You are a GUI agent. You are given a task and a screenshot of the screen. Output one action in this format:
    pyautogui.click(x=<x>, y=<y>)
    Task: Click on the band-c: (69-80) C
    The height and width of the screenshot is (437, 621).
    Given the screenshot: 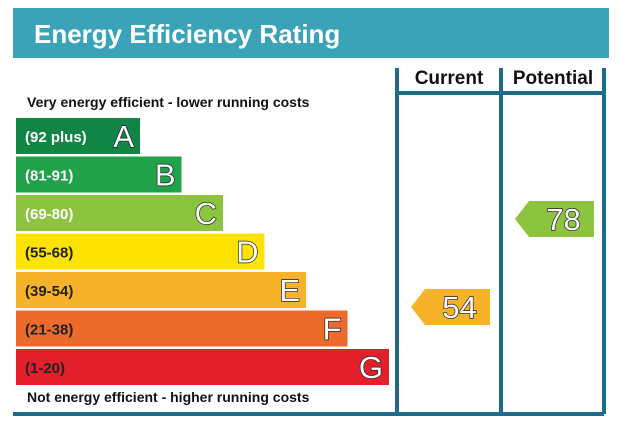 What is the action you would take?
    pyautogui.click(x=119, y=213)
    